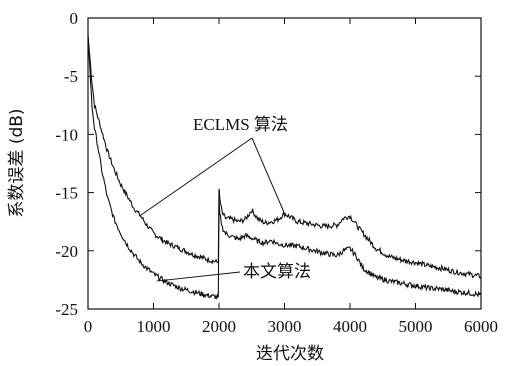  I want to click on x-axis-label: 迭代次数, so click(290, 354).